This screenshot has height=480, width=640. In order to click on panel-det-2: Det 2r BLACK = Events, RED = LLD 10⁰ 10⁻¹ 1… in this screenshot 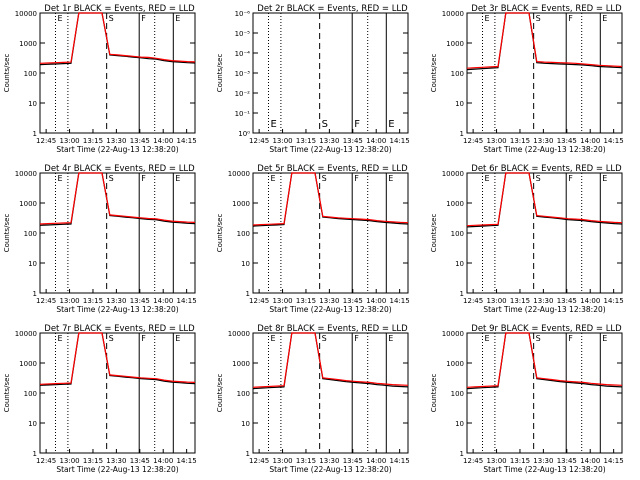, I will do `click(313, 79)`.